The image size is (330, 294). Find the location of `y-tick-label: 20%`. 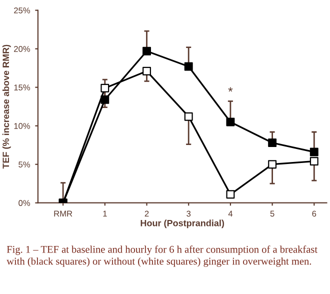

y-tick-label: 20% is located at coordinates (22, 49).